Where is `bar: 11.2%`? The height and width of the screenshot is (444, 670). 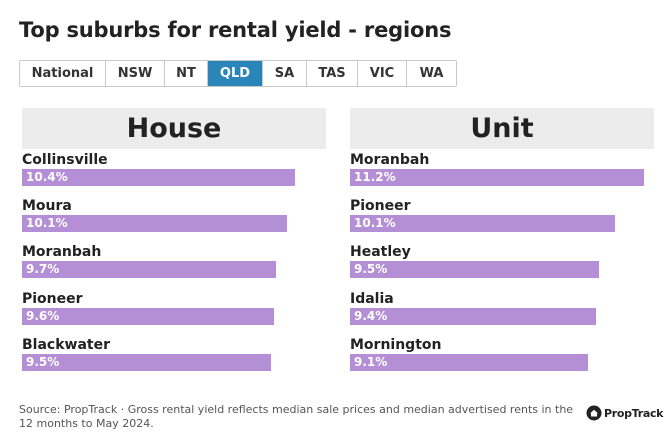
bar: 11.2% is located at coordinates (497, 177).